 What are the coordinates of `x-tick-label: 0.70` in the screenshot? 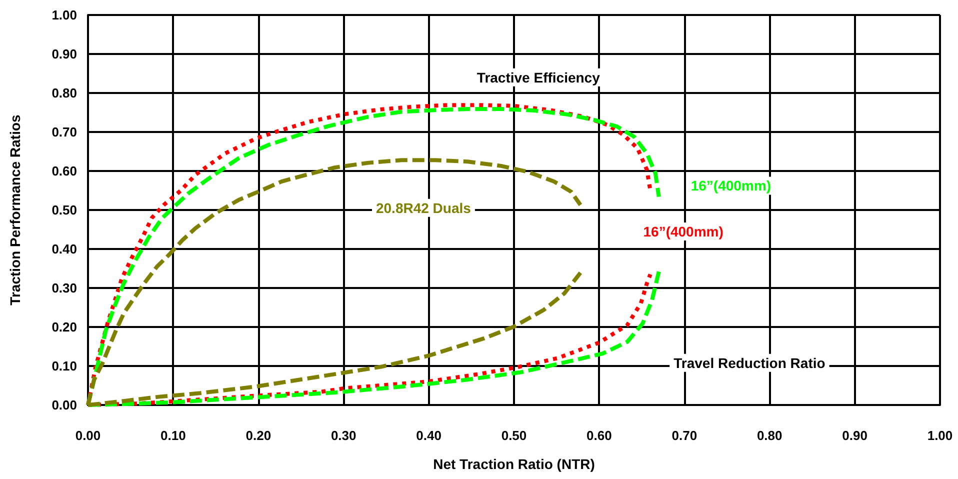 It's located at (685, 435).